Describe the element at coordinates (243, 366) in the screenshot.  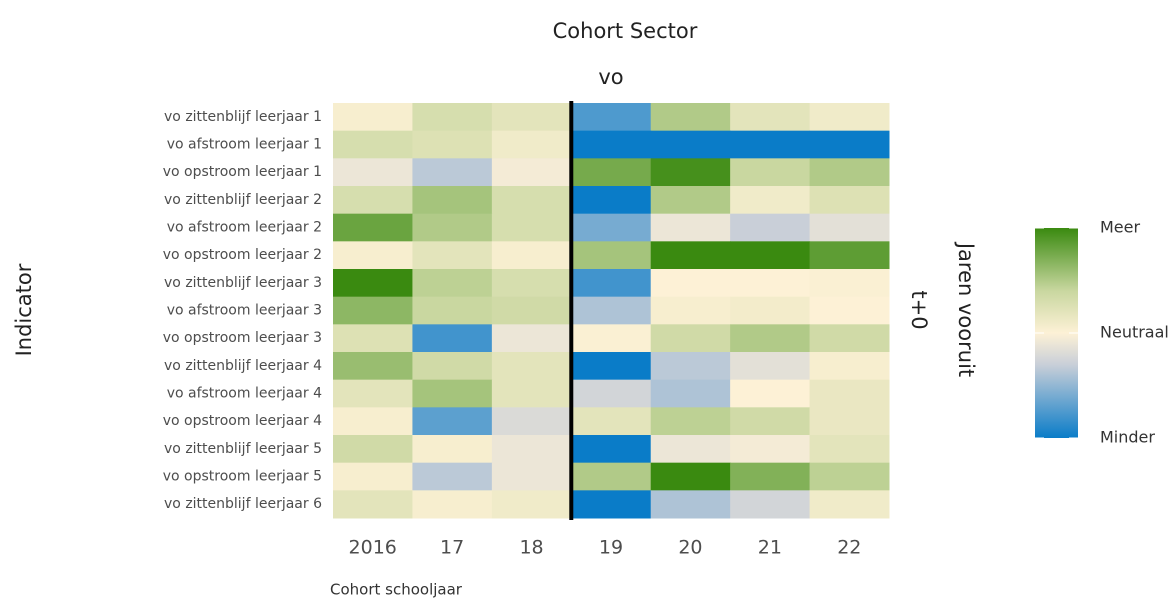
I see `y-tick-label: vo zittenblijf leerjaar 4` at that location.